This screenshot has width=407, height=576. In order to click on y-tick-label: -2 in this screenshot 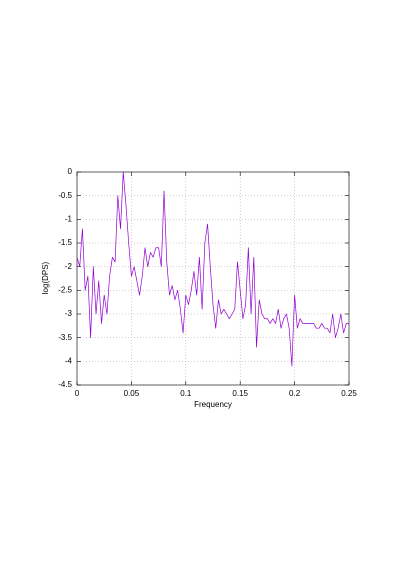, I will do `click(69, 266)`.